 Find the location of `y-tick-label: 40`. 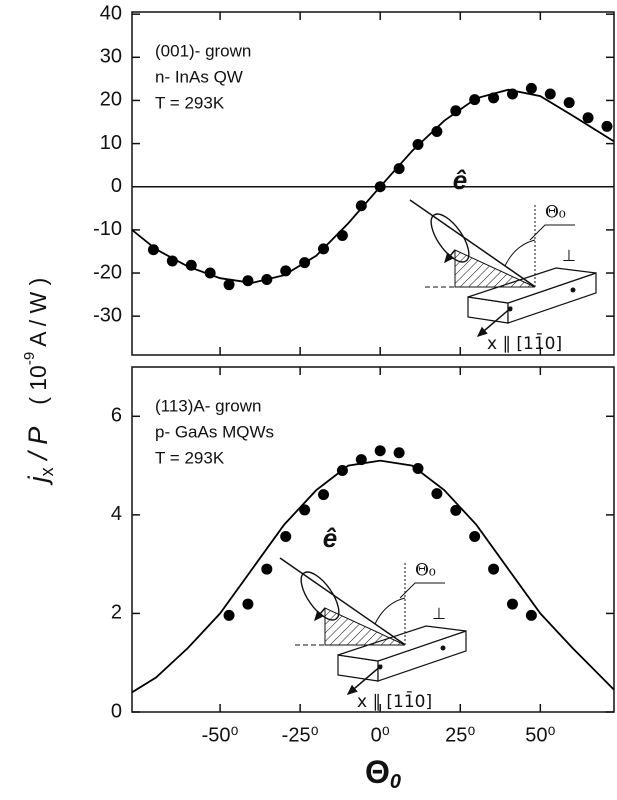

y-tick-label: 40 is located at coordinates (111, 13).